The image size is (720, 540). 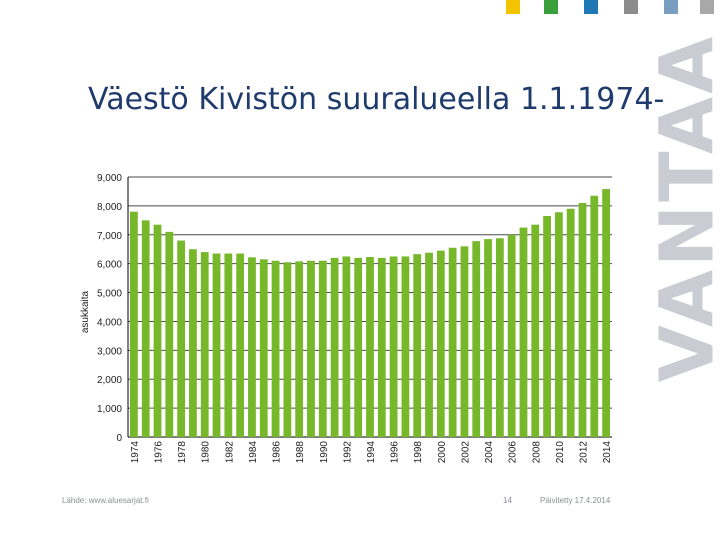 What do you see at coordinates (311, 348) in the screenshot?
I see `bar-1989` at bounding box center [311, 348].